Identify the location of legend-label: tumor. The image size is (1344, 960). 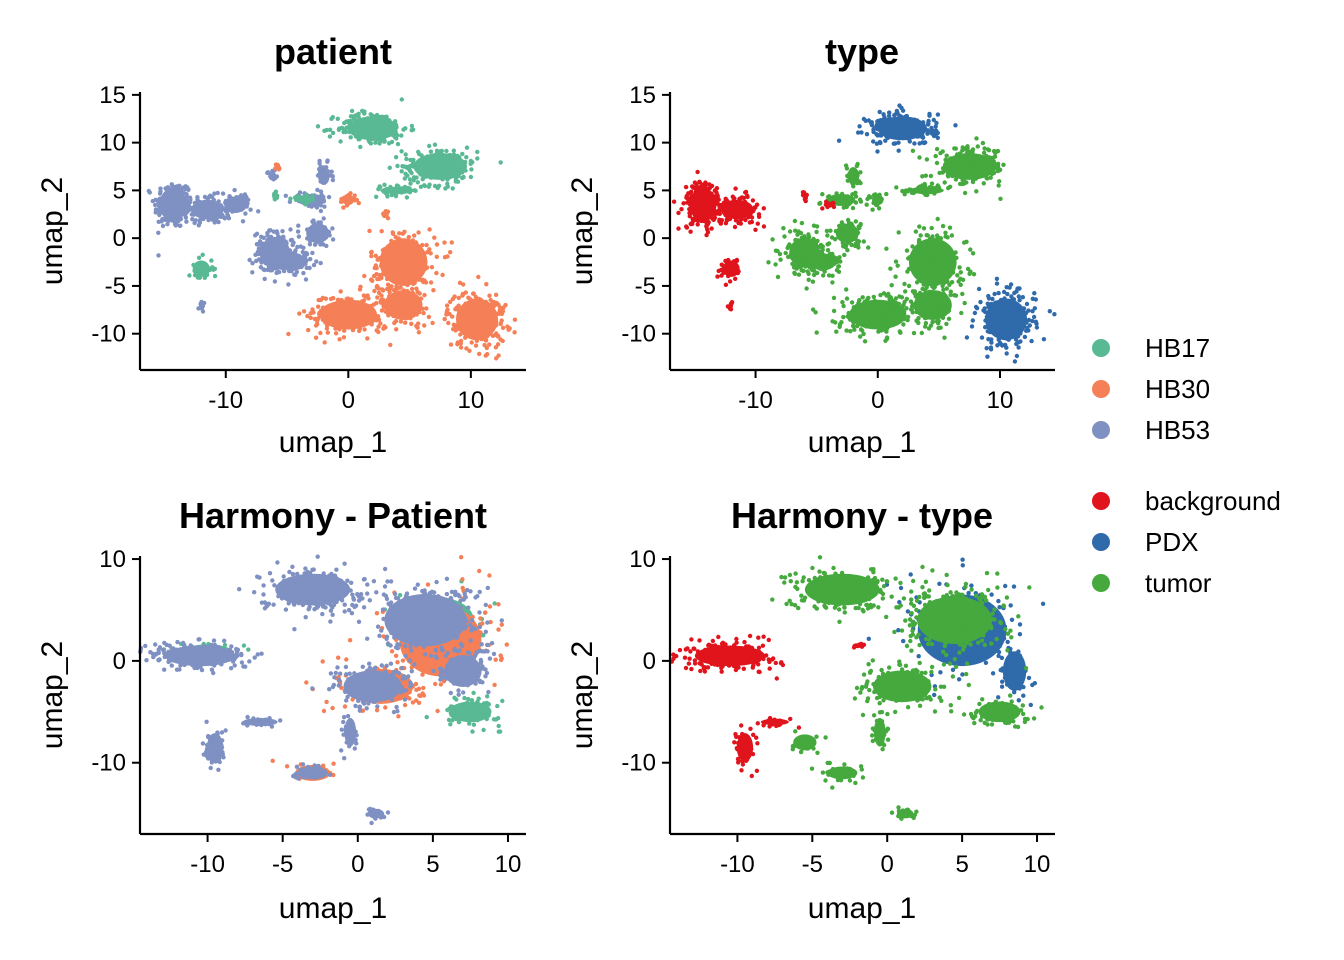
(1178, 583).